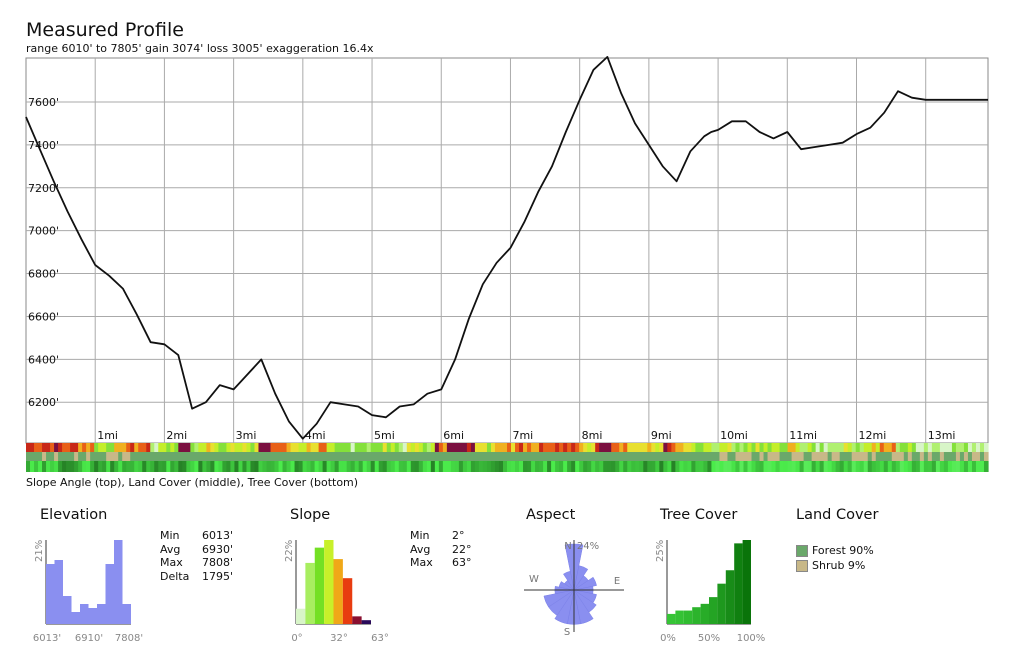 The width and height of the screenshot is (1024, 667). Describe the element at coordinates (43, 102) in the screenshot. I see `y-tick-label: 7600'` at that location.